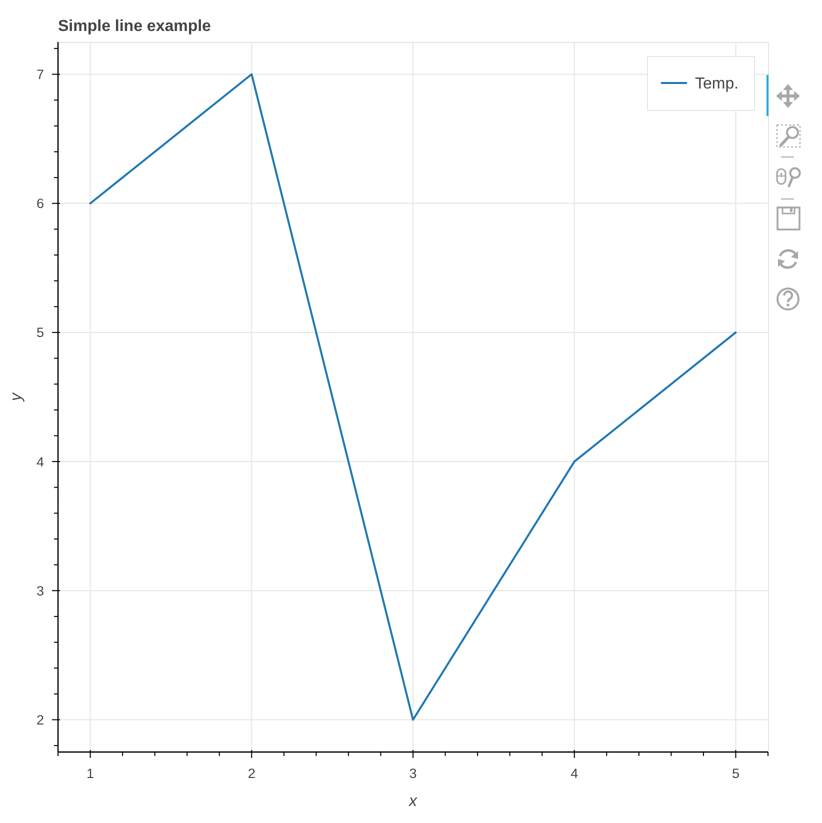  Describe the element at coordinates (16, 397) in the screenshot. I see `y-axis-title: y` at that location.